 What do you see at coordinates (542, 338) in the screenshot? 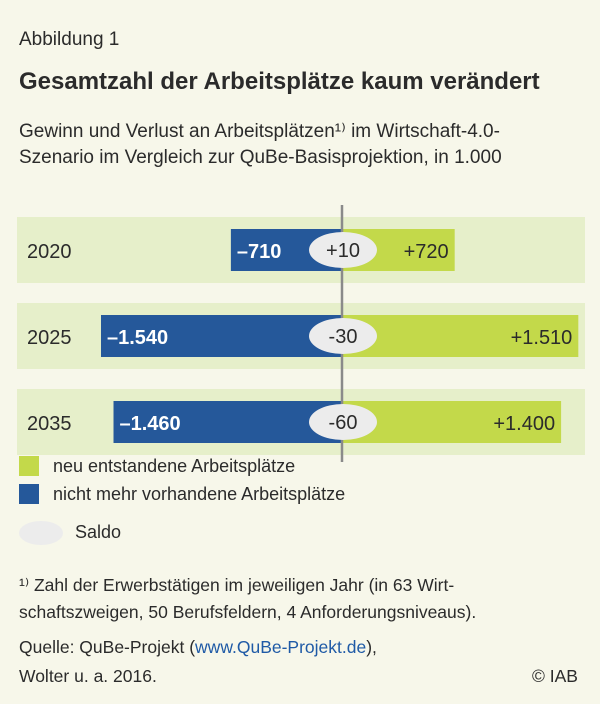
I see `data-label-gain: +1.510` at bounding box center [542, 338].